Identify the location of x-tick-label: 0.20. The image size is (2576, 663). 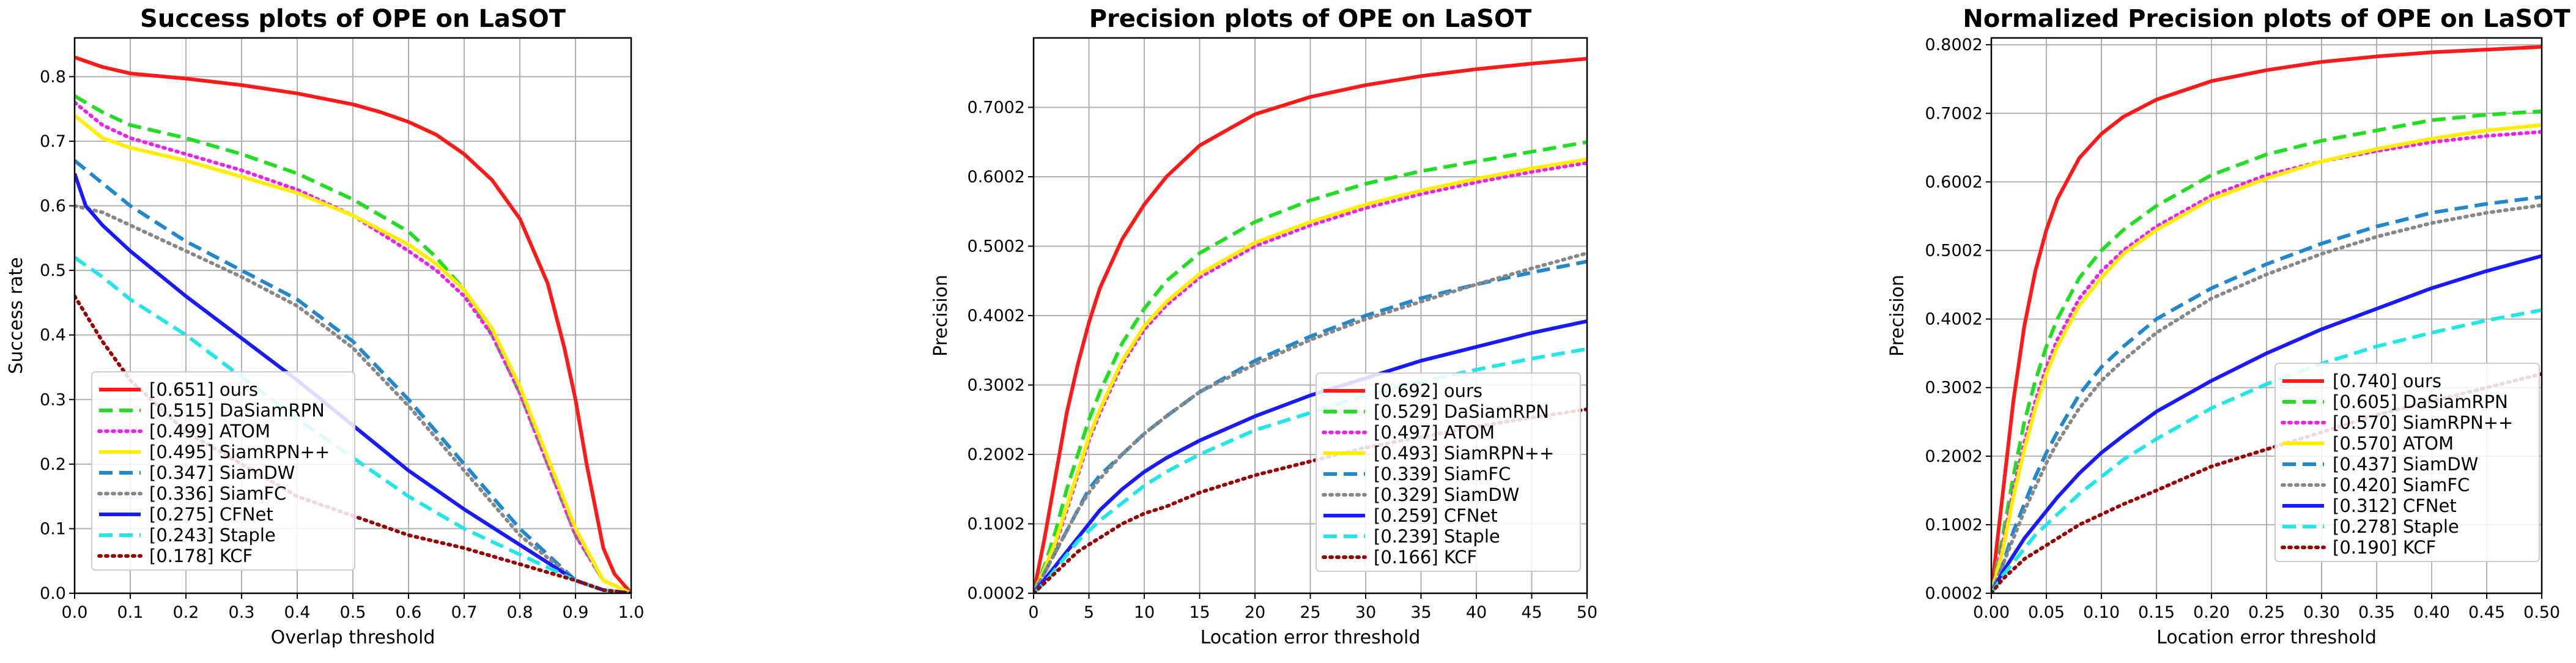
(2211, 612).